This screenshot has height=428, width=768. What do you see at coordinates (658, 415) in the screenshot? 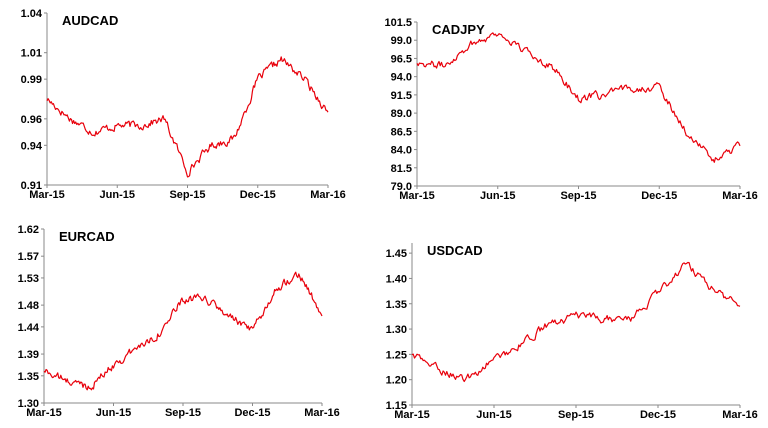
I see `usdcad-x-tick-label: Dec-15` at bounding box center [658, 415].